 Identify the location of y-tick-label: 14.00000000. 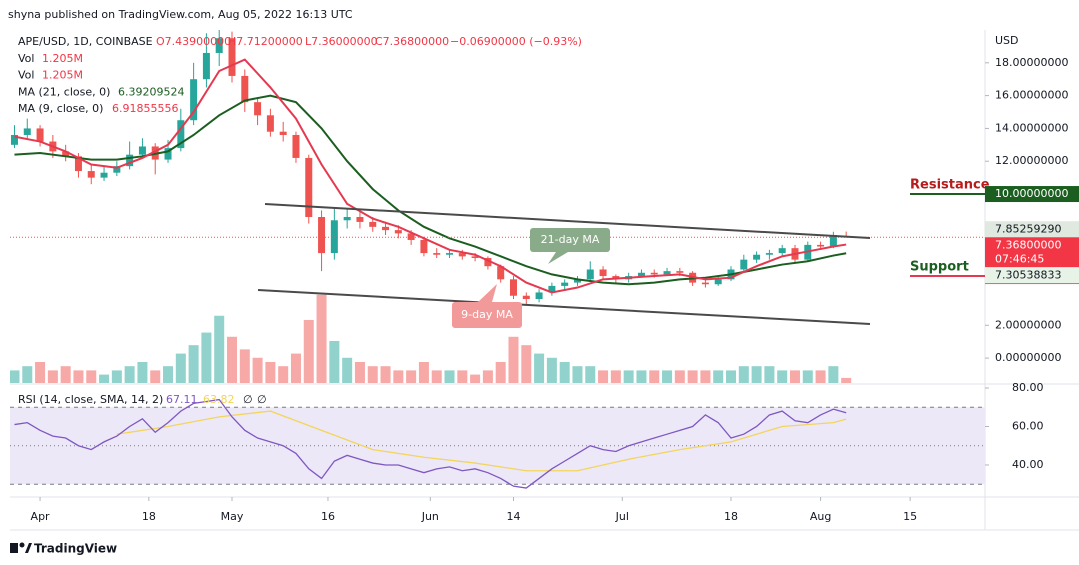
(1031, 127).